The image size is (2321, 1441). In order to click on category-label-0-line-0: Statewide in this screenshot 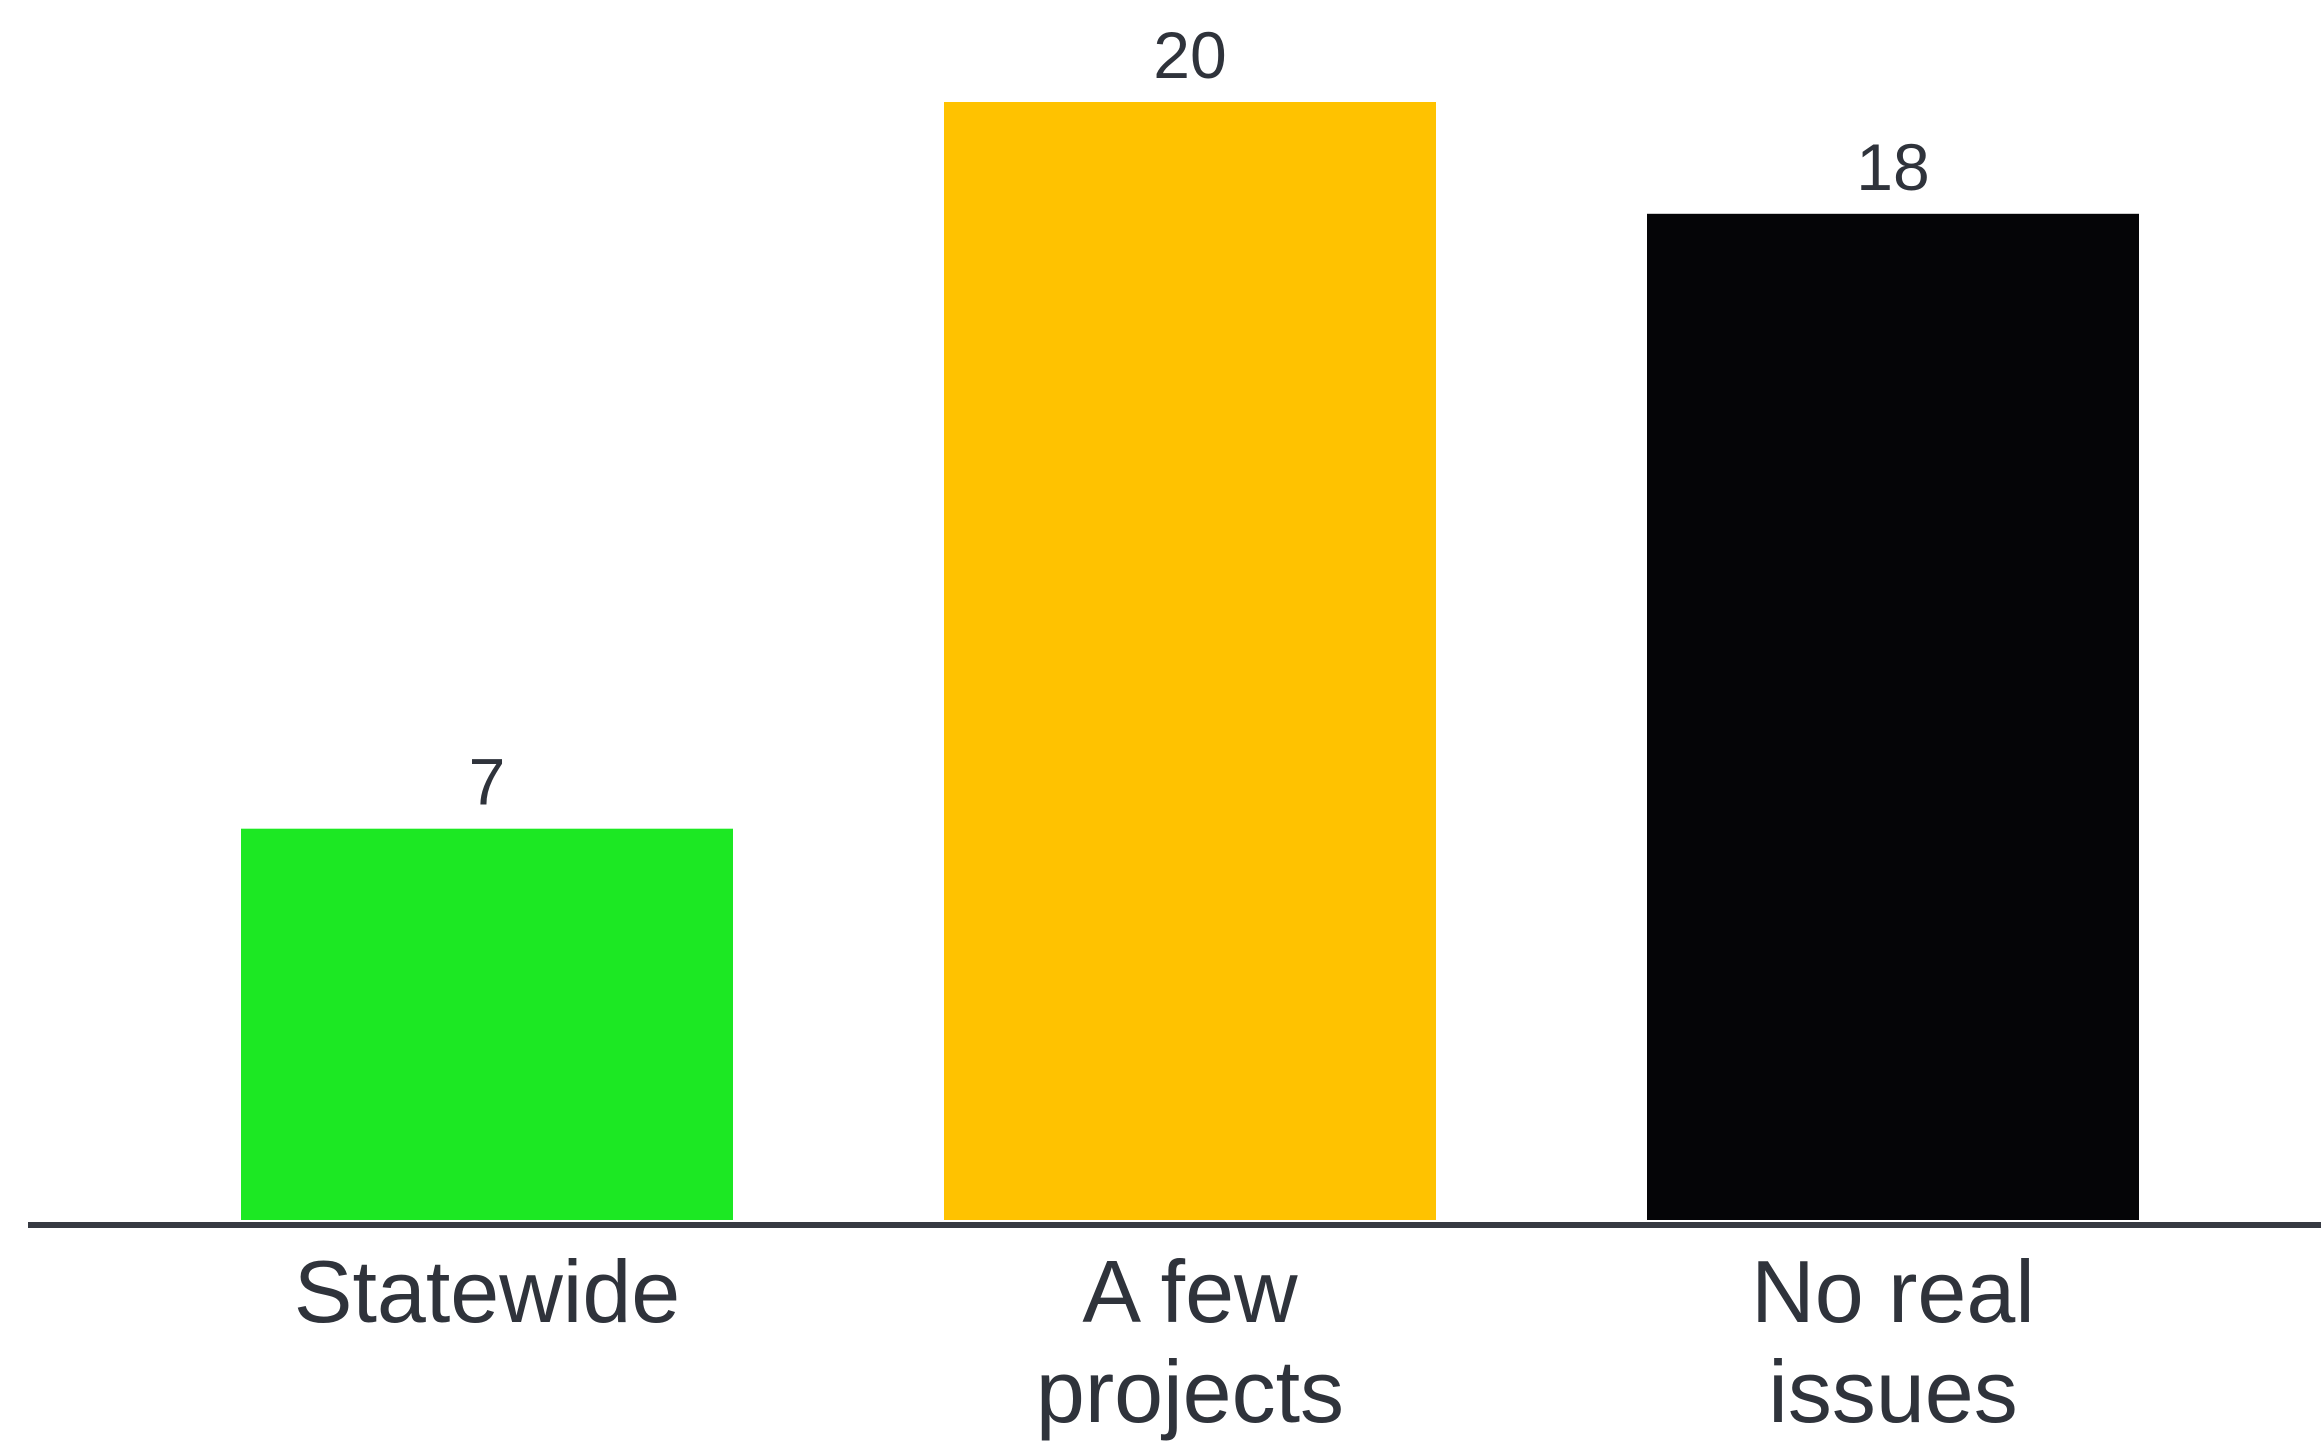, I will do `click(487, 1291)`.